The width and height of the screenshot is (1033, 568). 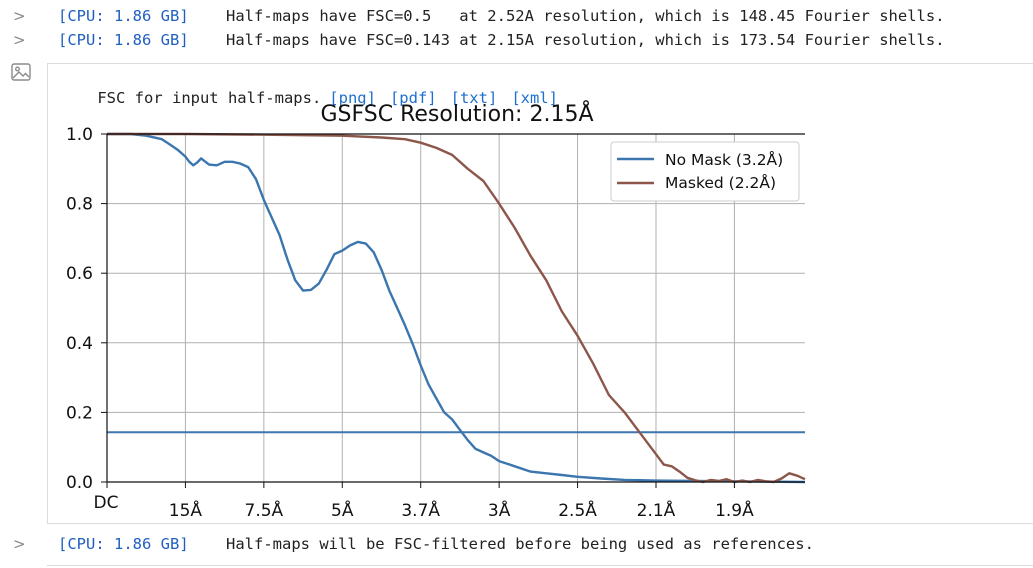 What do you see at coordinates (420, 510) in the screenshot?
I see `x-tick-label: 3.7Å` at bounding box center [420, 510].